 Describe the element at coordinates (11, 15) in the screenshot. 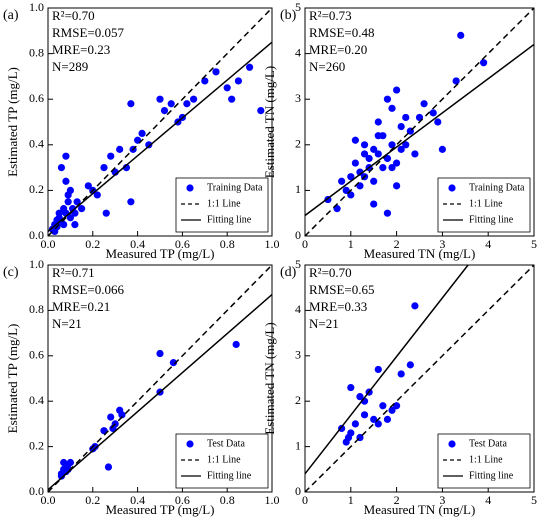

I see `panel-label: (a)` at that location.